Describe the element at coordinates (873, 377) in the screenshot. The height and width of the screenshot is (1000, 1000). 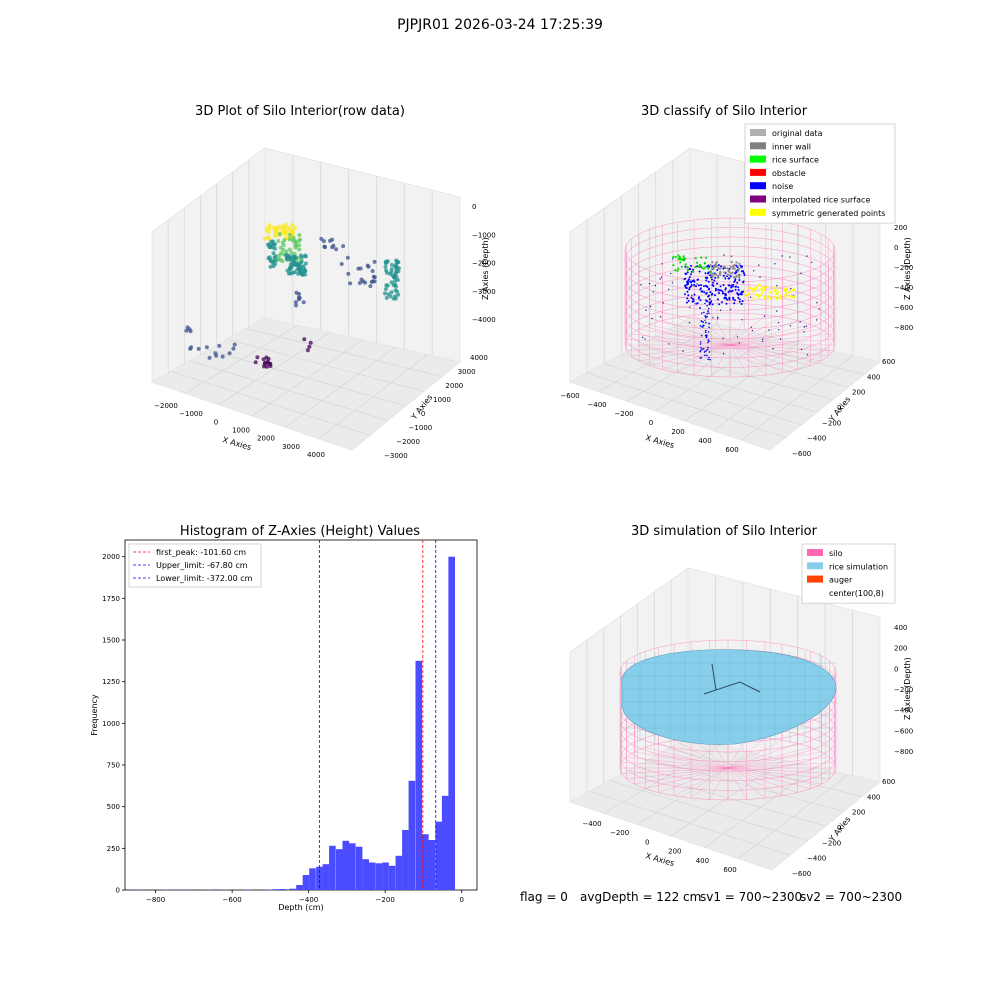
I see `plot2-y-tick-5: 400` at that location.